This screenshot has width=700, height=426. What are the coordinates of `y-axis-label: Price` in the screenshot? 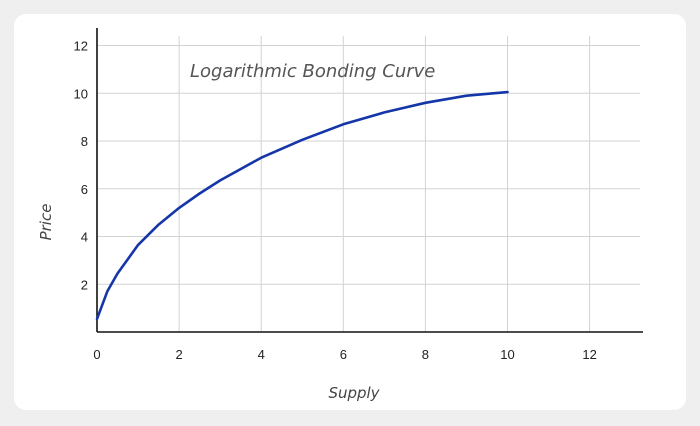 It's located at (46, 222).